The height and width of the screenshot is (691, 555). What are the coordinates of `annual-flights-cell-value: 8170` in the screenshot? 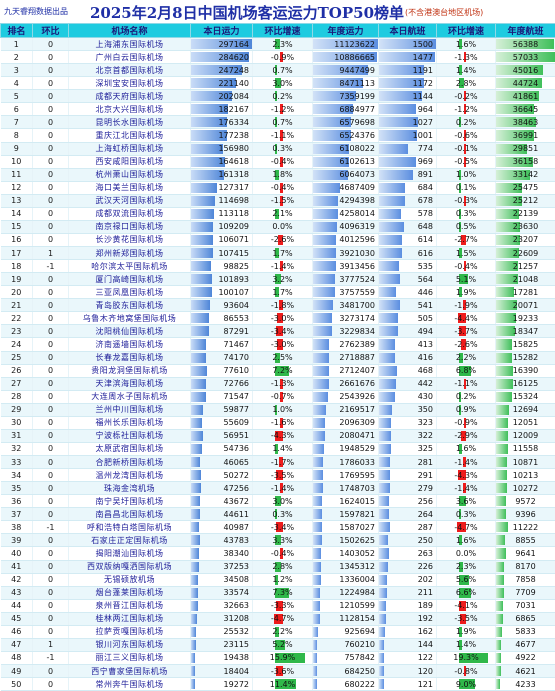 It's located at (525, 566).